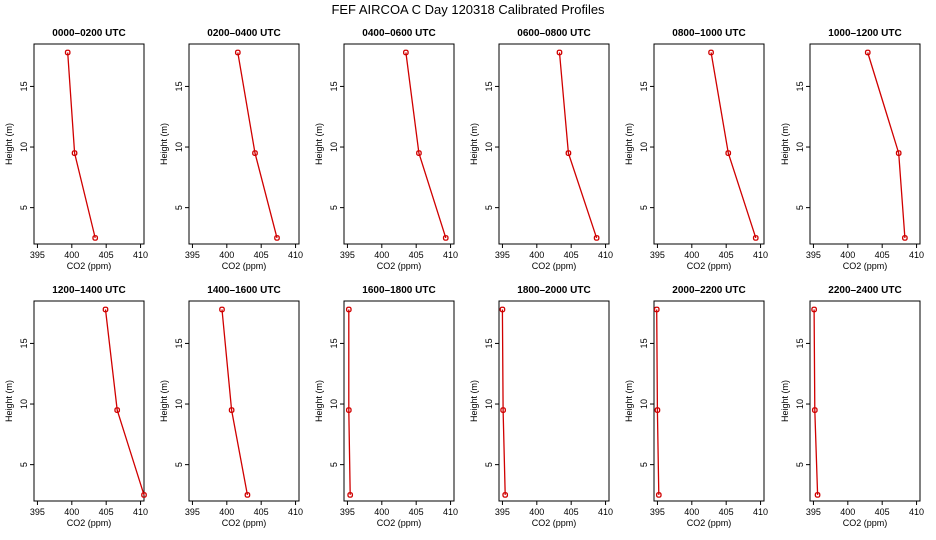 This screenshot has width=936, height=540. What do you see at coordinates (88, 33) in the screenshot?
I see `panel-title: 0000–0200 UTC` at bounding box center [88, 33].